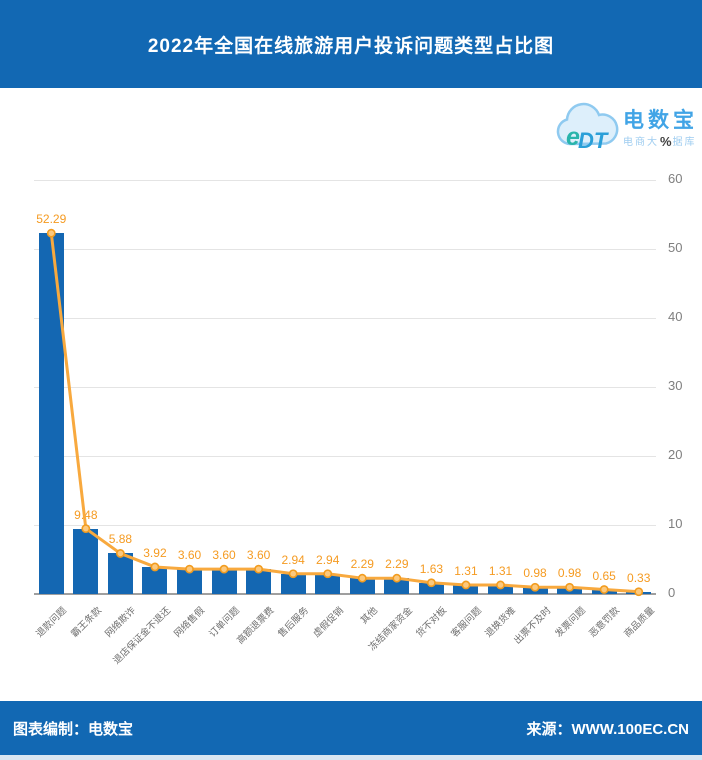 This screenshot has width=702, height=760. What do you see at coordinates (641, 142) in the screenshot?
I see `logo-slogan-prefix: 电商大` at bounding box center [641, 142].